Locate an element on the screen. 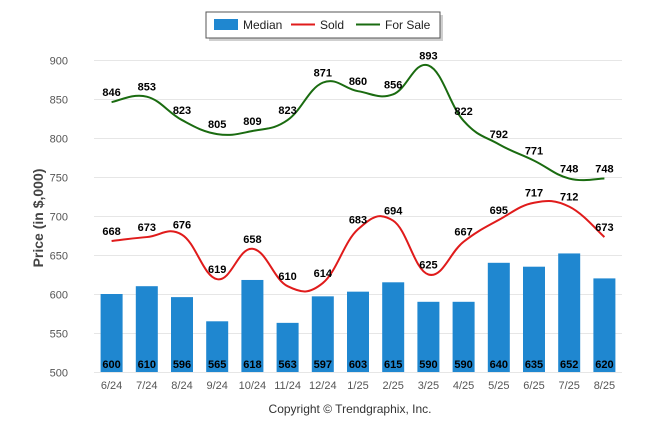 Image resolution: width=646 pixels, height=434 pixels. legend-item-sold: Sold is located at coordinates (317, 25).